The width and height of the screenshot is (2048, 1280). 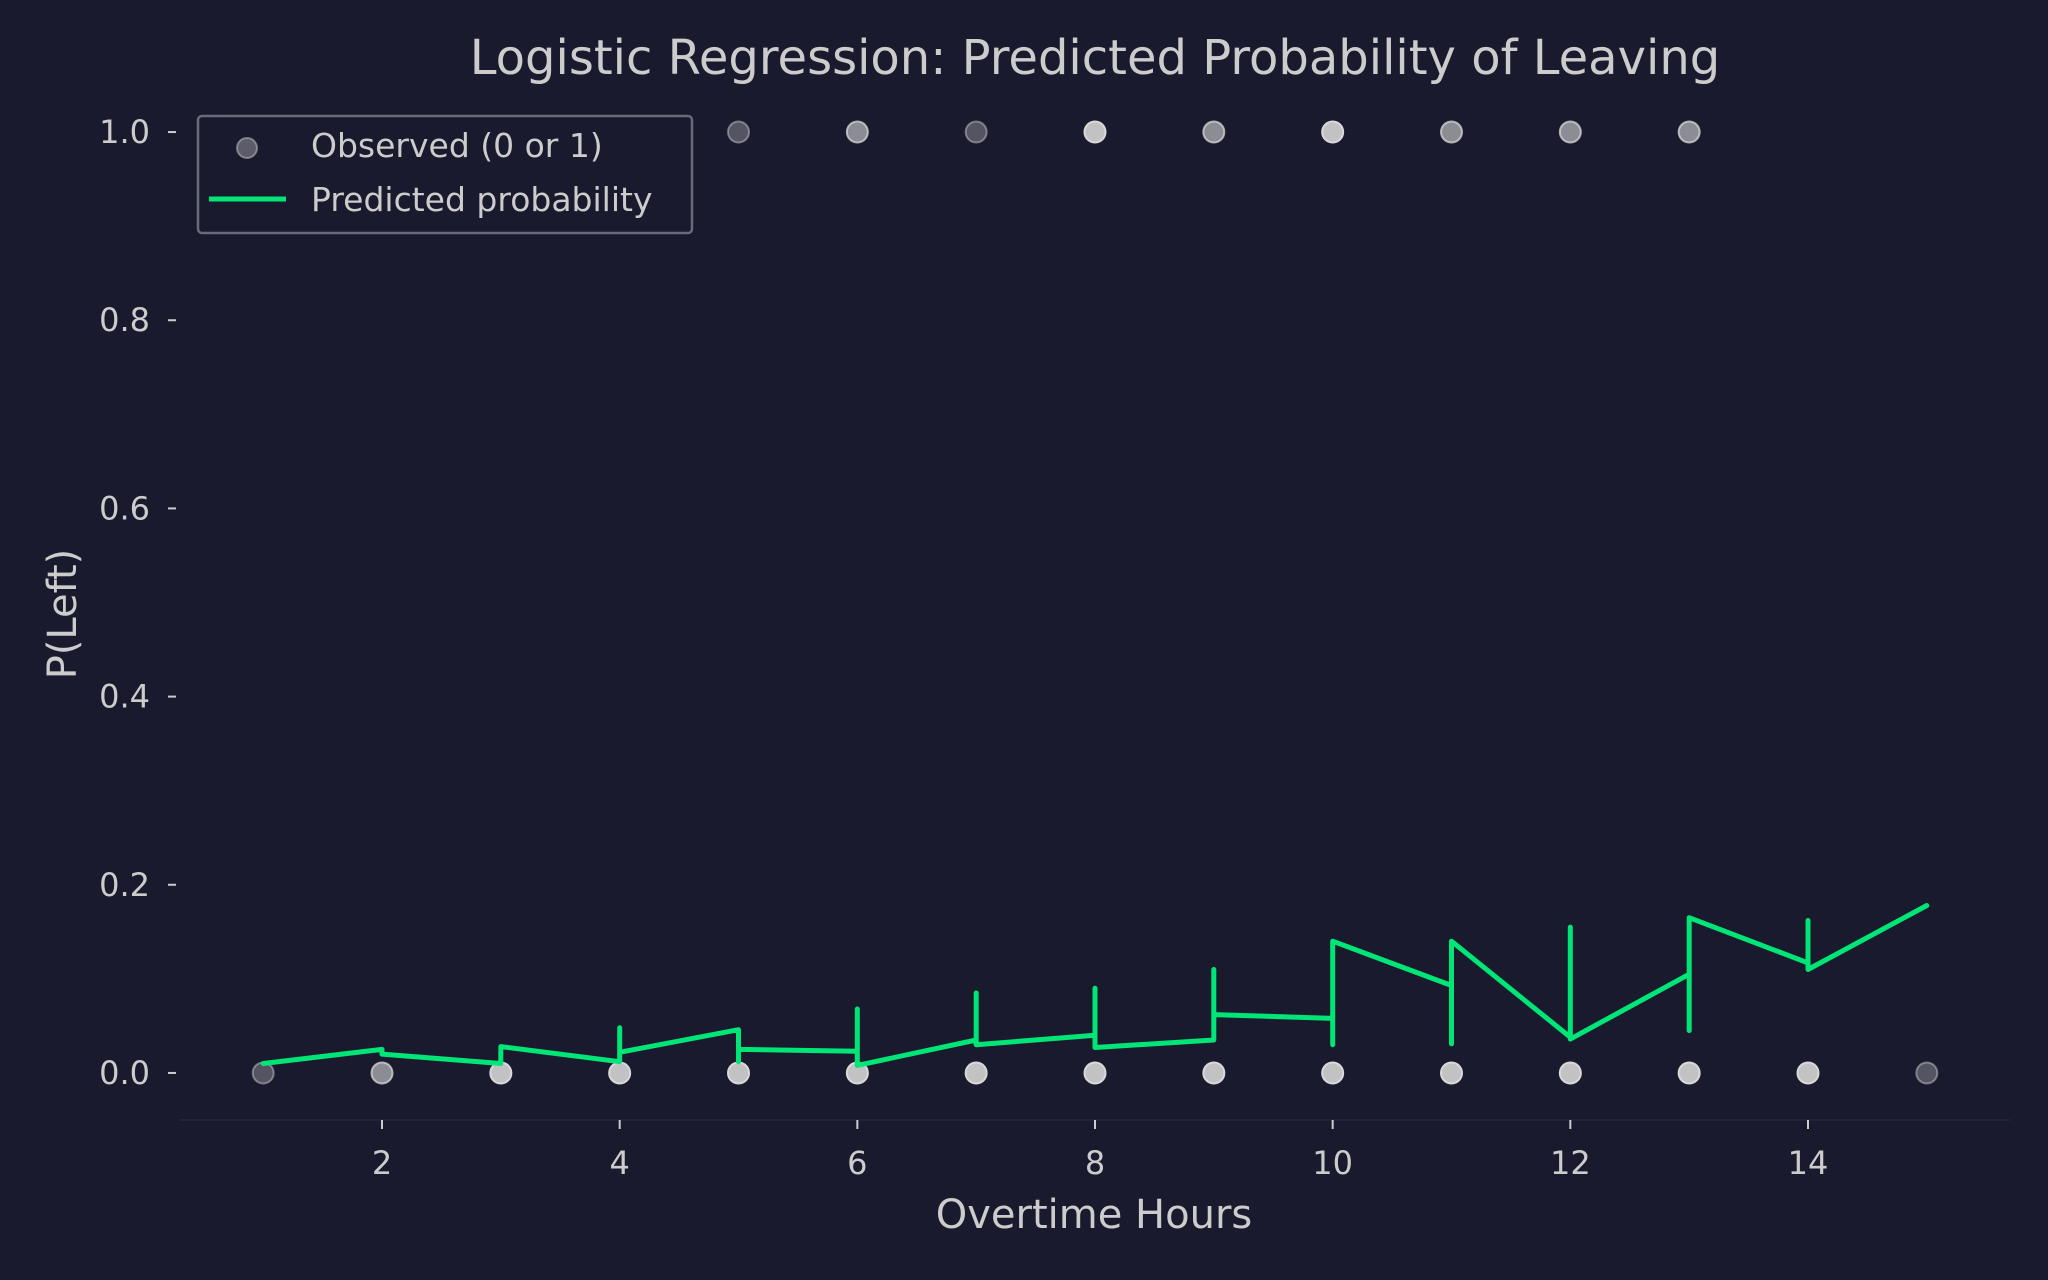 What do you see at coordinates (124, 132) in the screenshot?
I see `y-tick-label: 1.0` at bounding box center [124, 132].